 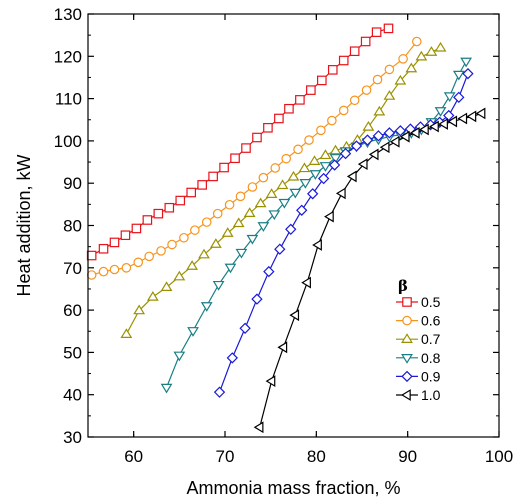 What do you see at coordinates (72, 352) in the screenshot?
I see `y-tick-label: 50` at bounding box center [72, 352].